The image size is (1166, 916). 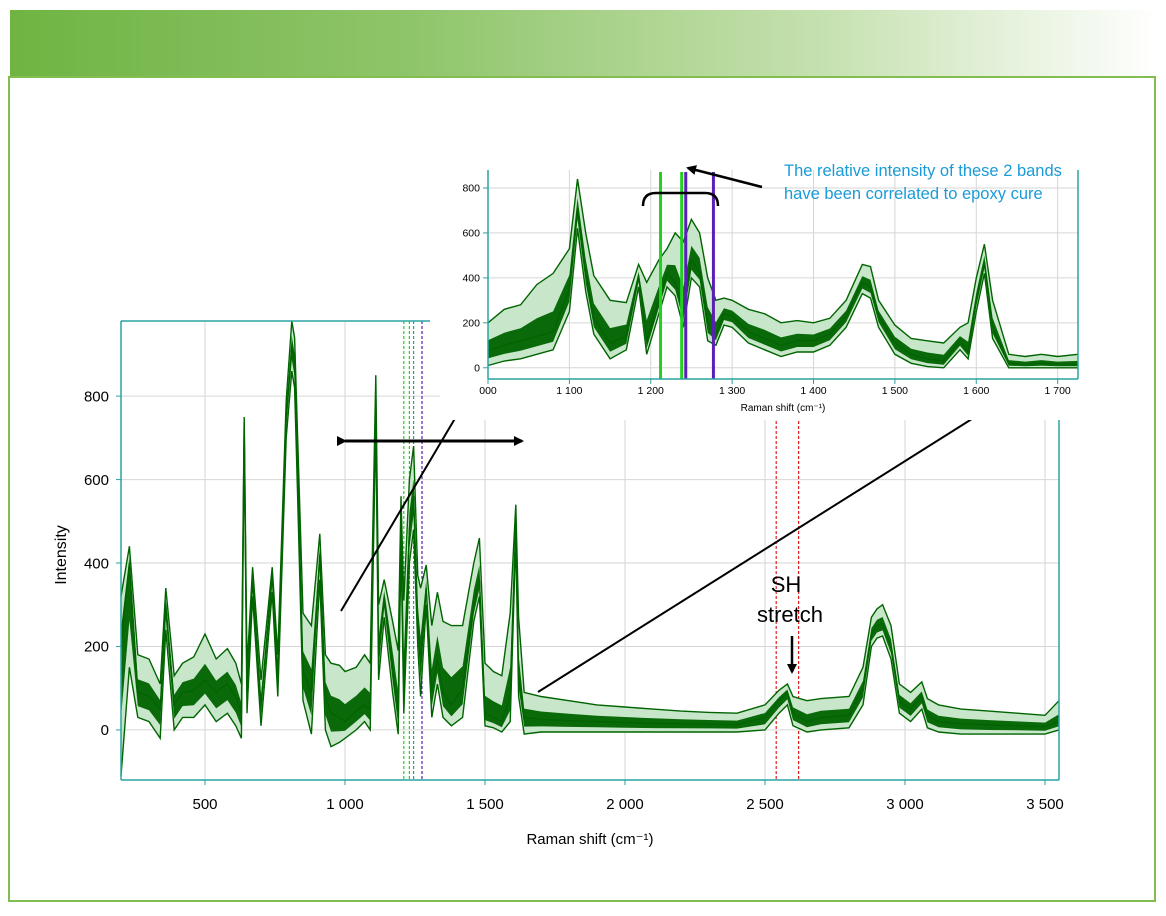 I want to click on x-tick-label: 1 400, so click(x=813, y=391).